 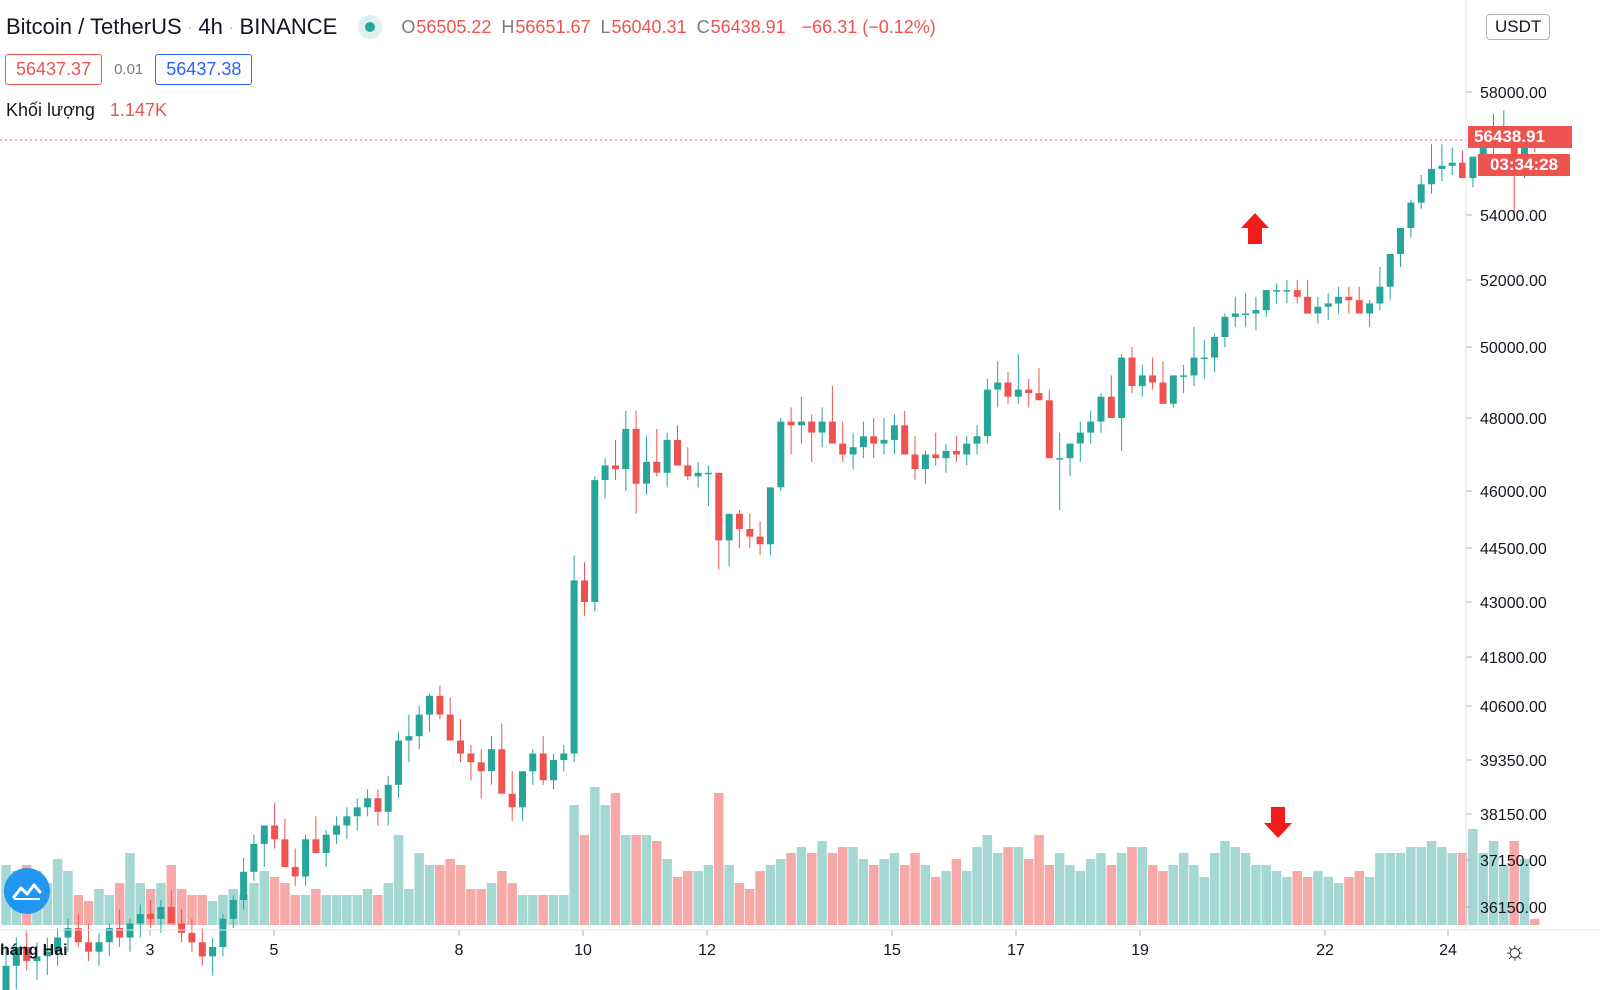 What do you see at coordinates (210, 26) in the screenshot?
I see `interval-label: 4h` at bounding box center [210, 26].